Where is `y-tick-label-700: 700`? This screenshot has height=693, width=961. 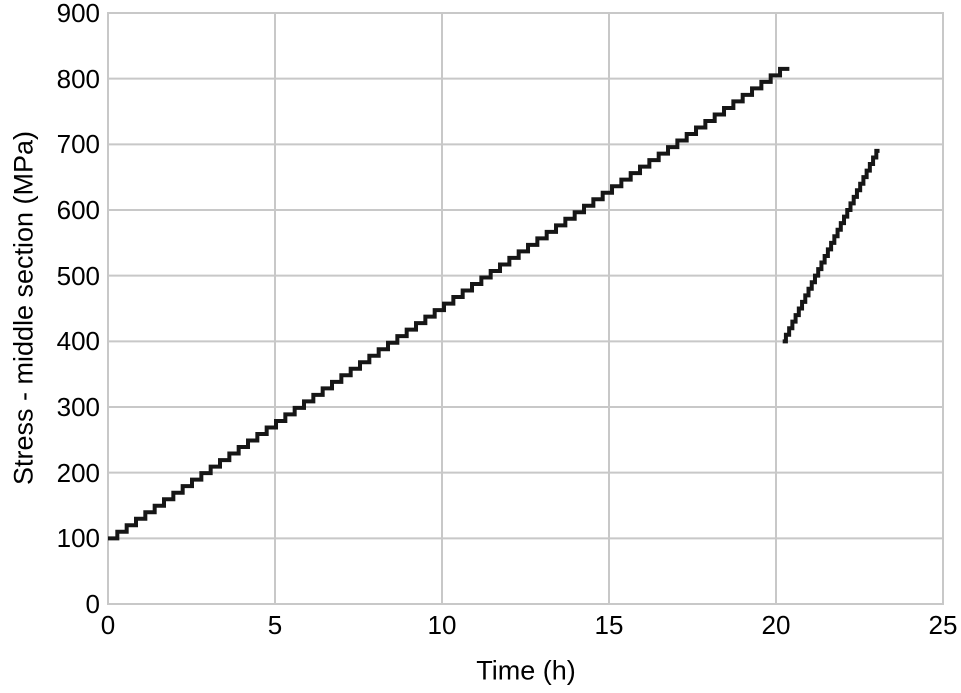 y-tick-label-700: 700 is located at coordinates (78, 144).